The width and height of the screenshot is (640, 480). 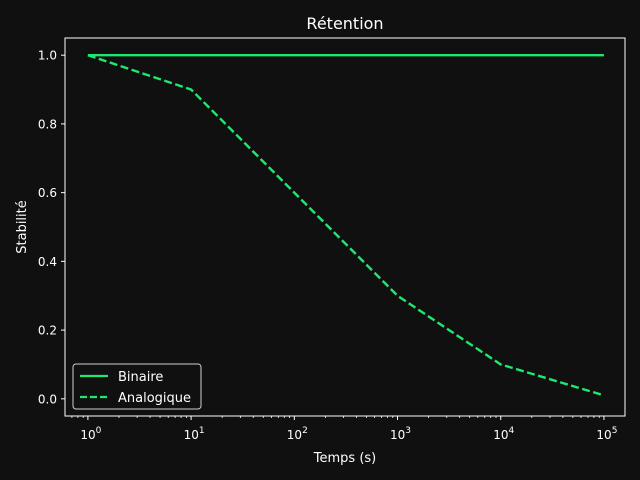 What do you see at coordinates (194, 434) in the screenshot?
I see `x-tick-label: 10¹` at bounding box center [194, 434].